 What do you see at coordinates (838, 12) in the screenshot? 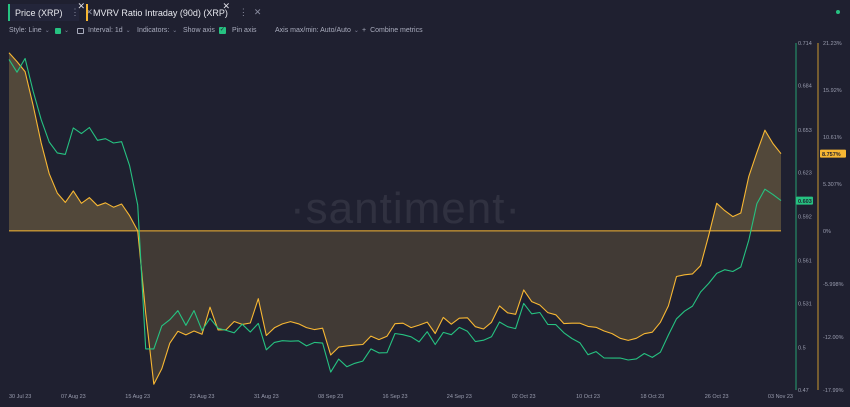
I see `status-dot-icon` at bounding box center [838, 12].